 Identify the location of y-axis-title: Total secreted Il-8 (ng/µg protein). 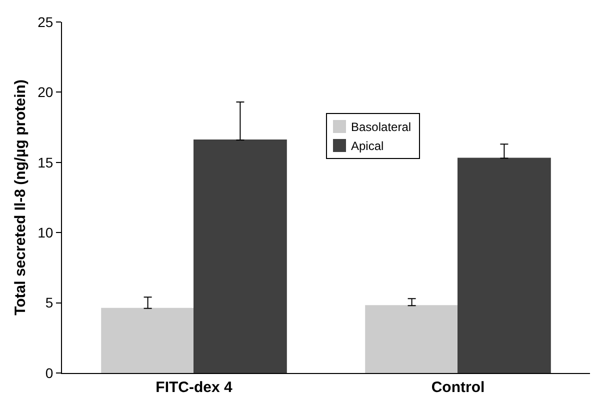
(20, 198).